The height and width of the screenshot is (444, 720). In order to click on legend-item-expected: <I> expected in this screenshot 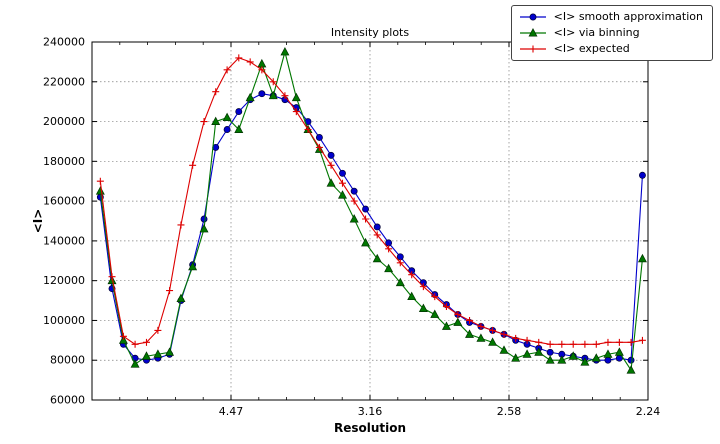, I will do `click(610, 49)`.